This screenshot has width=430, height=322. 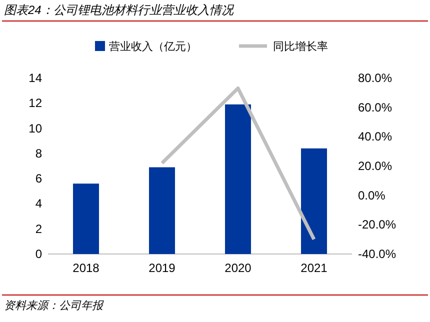 I want to click on y2-tick-label: 0.0%, so click(x=372, y=195).